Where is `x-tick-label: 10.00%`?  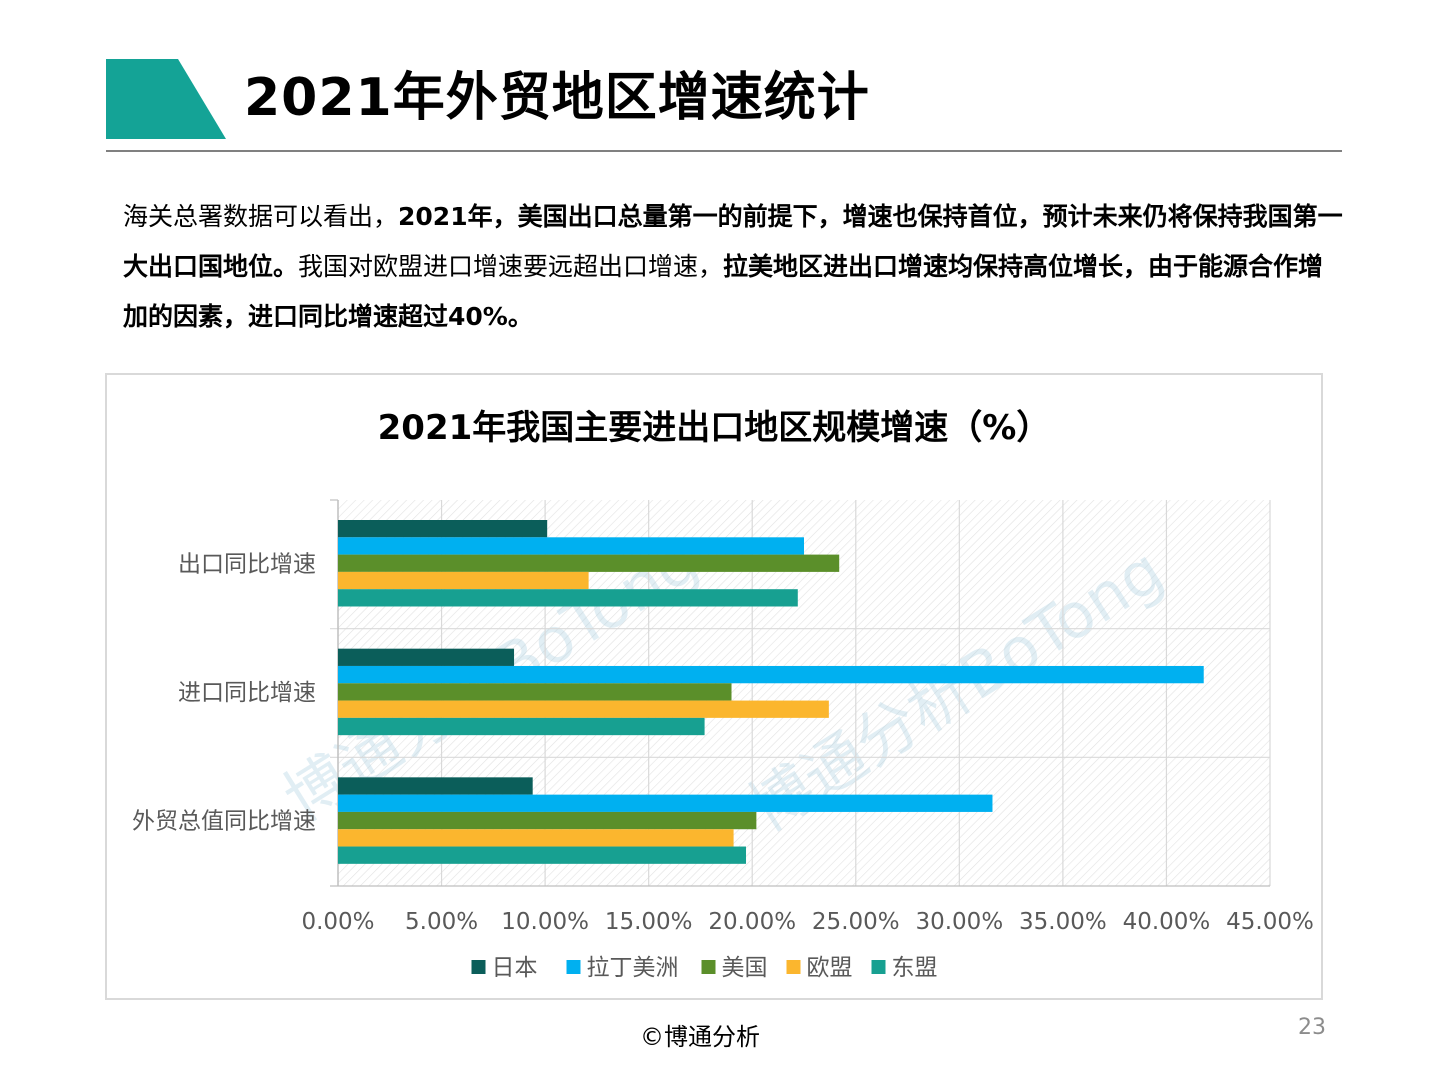 x-tick-label: 10.00% is located at coordinates (545, 922).